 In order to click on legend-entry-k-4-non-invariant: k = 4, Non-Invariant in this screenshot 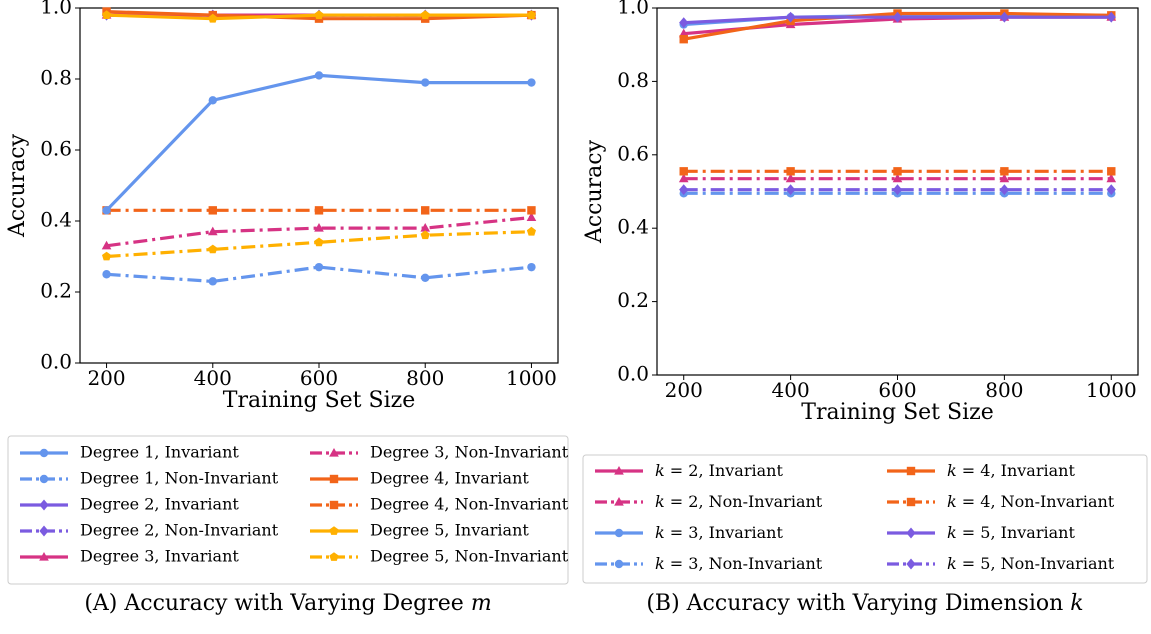, I will do `click(1001, 501)`.